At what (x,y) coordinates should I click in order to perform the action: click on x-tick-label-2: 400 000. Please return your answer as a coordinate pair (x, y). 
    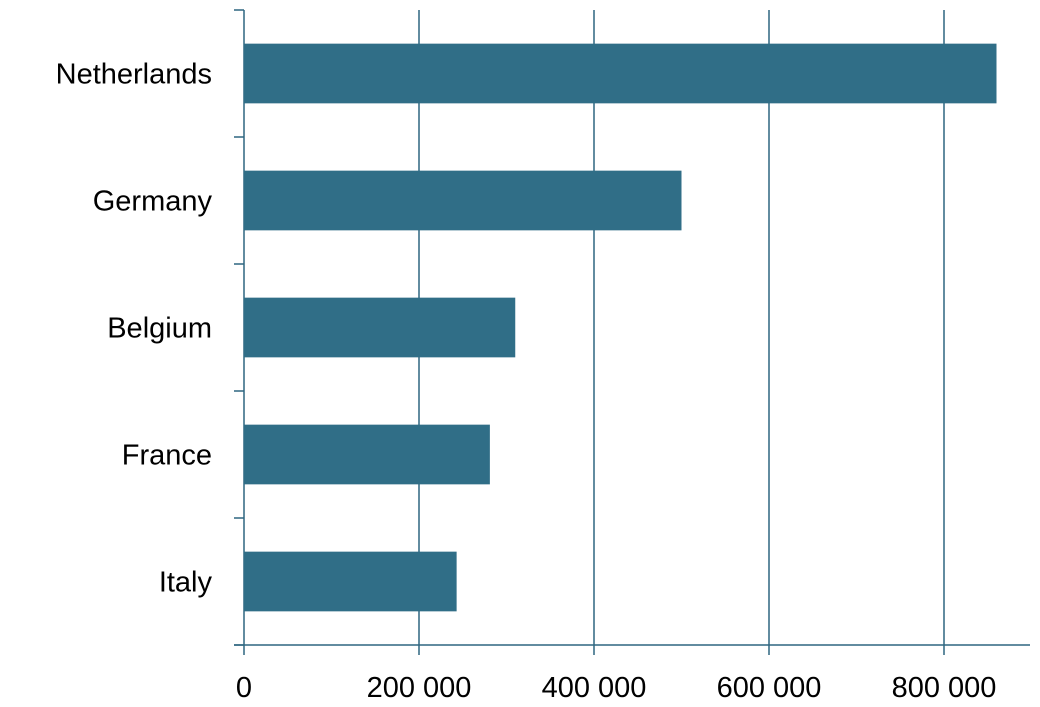
    Looking at the image, I should click on (594, 688).